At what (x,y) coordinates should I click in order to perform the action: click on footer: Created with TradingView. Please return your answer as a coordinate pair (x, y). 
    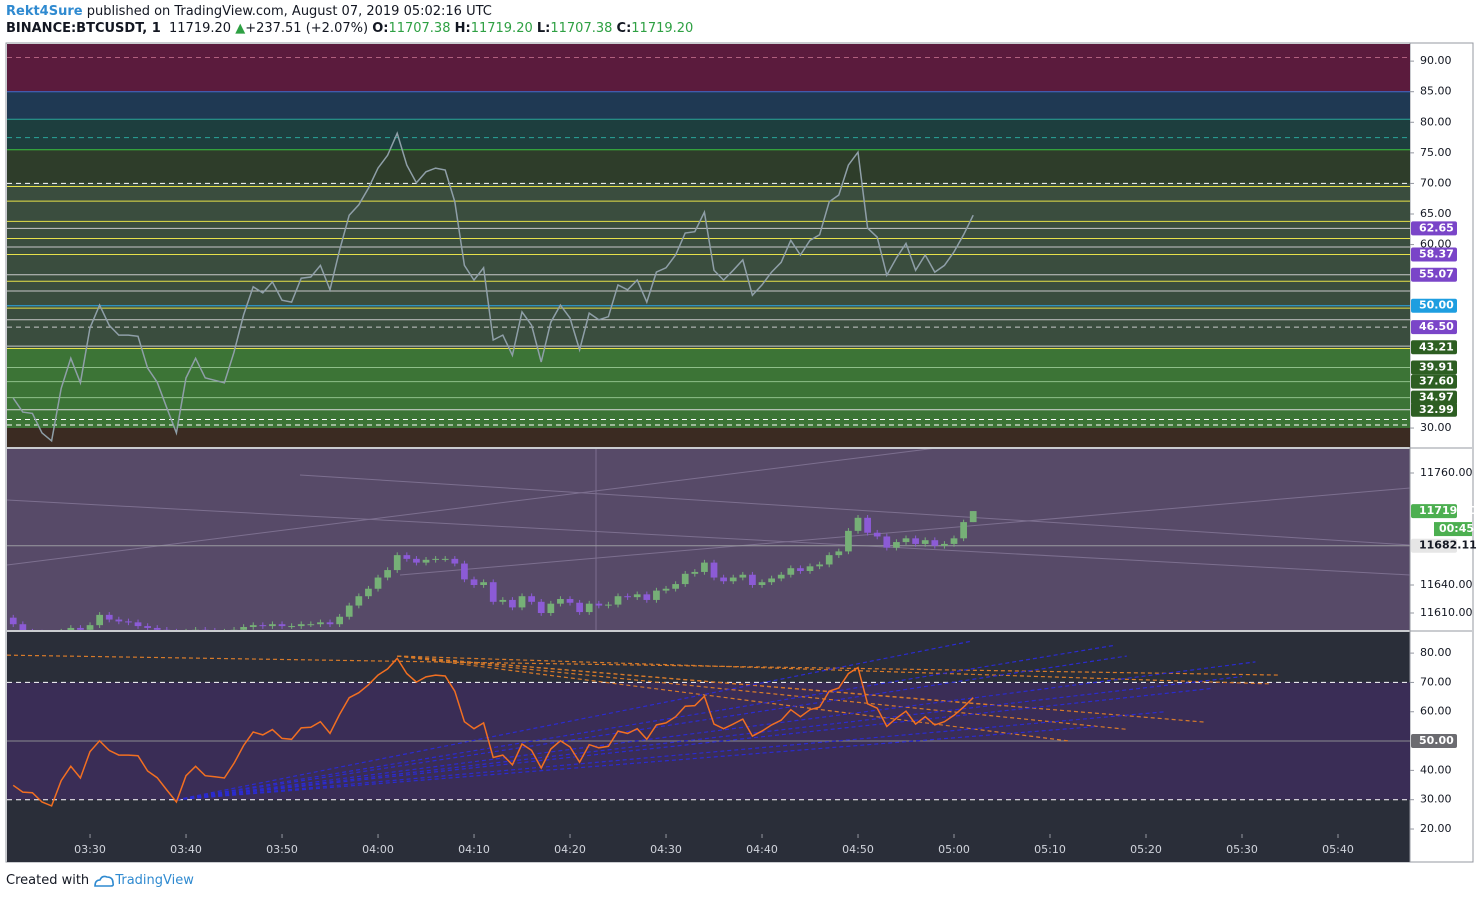
    Looking at the image, I should click on (100, 880).